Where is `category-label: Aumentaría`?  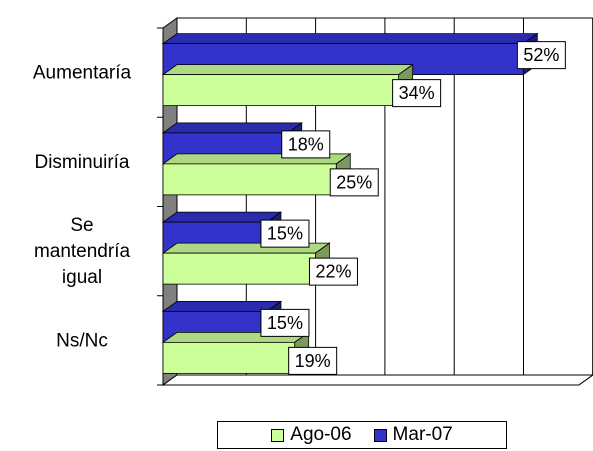 category-label: Aumentaría is located at coordinates (82, 73).